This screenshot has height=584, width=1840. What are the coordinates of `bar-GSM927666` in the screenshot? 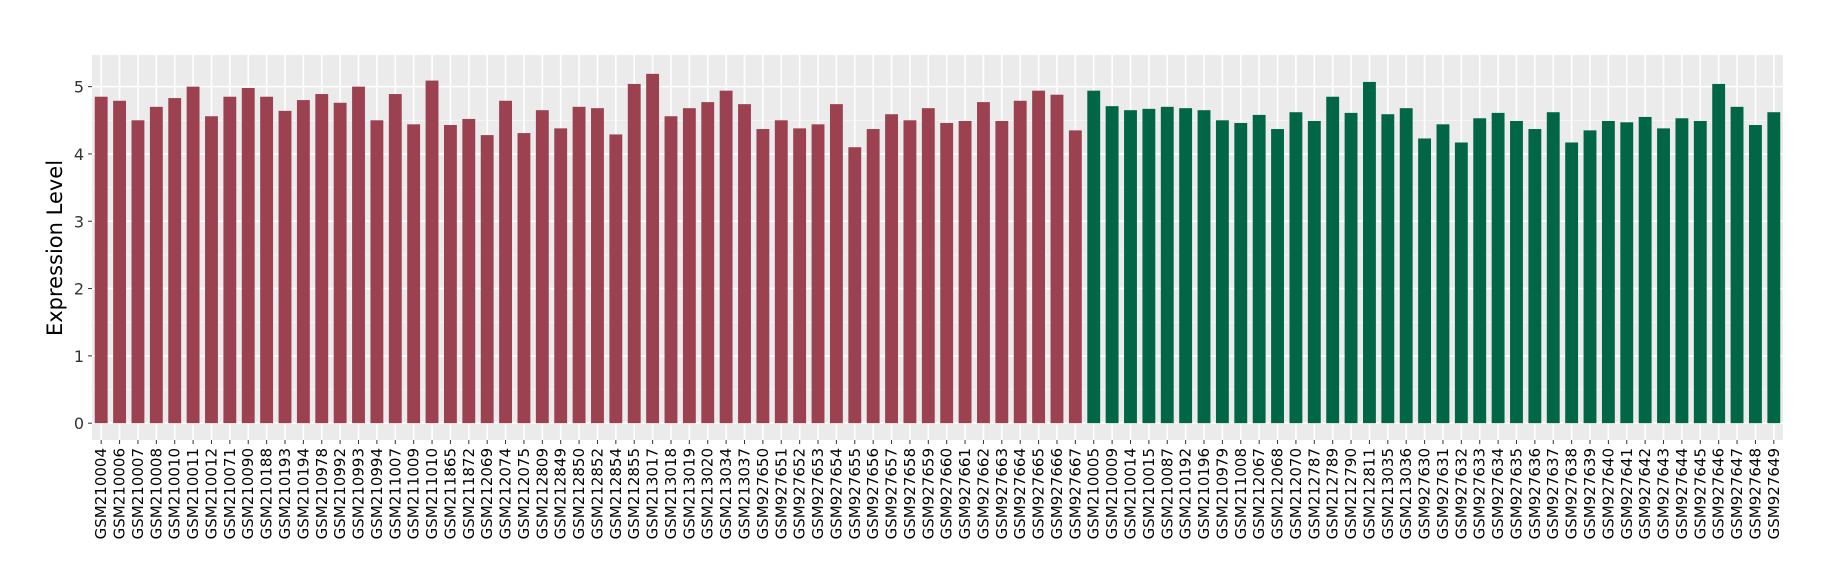 It's located at (1057, 259).